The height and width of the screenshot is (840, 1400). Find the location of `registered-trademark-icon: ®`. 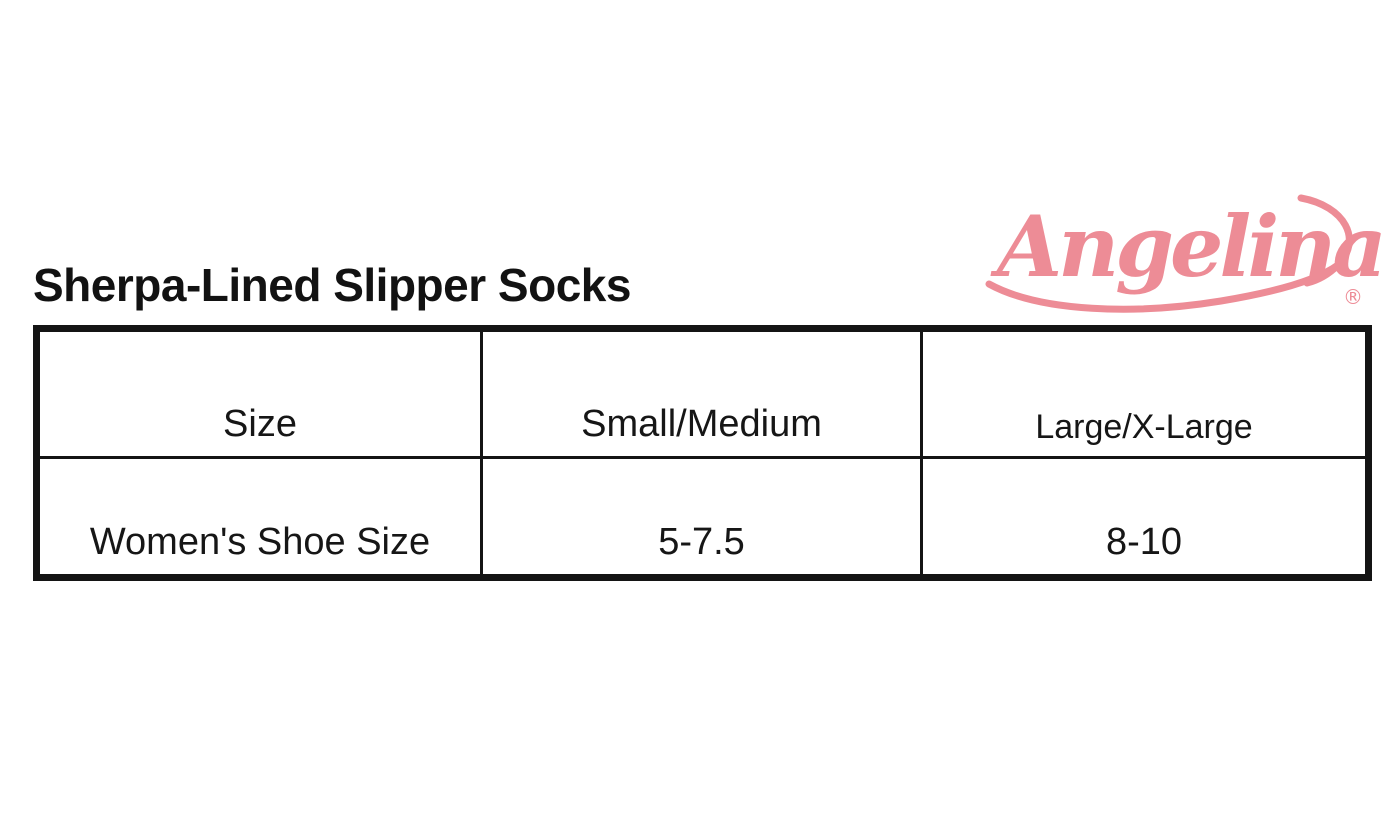

registered-trademark-icon: ® is located at coordinates (1353, 297).